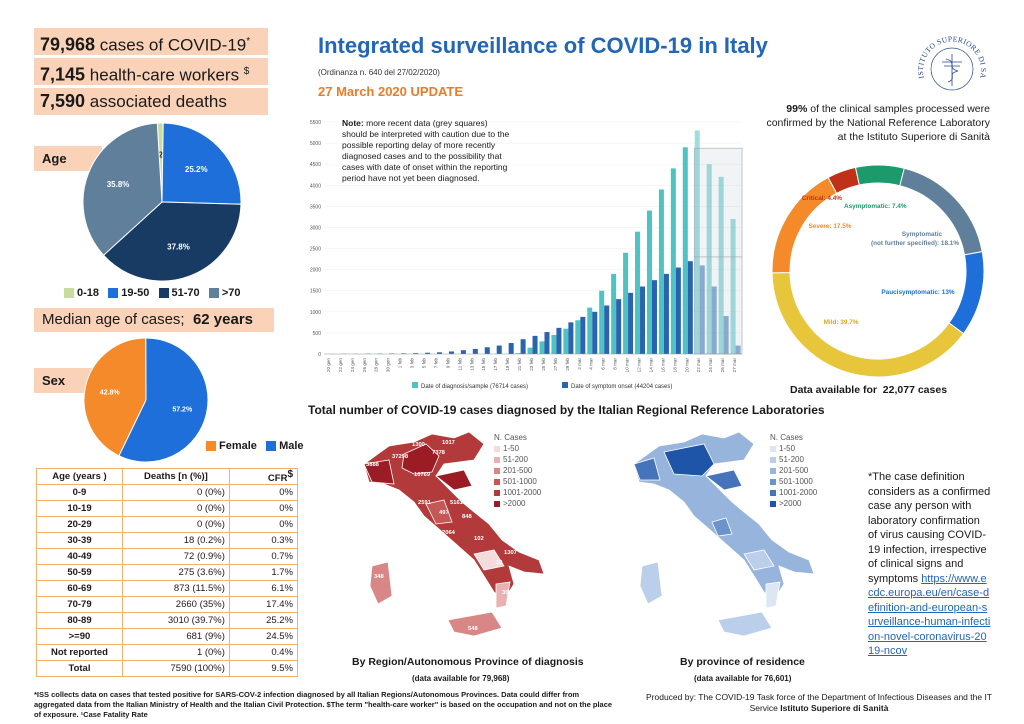  Describe the element at coordinates (315, 313) in the screenshot. I see `y-tick-label: 1000` at that location.